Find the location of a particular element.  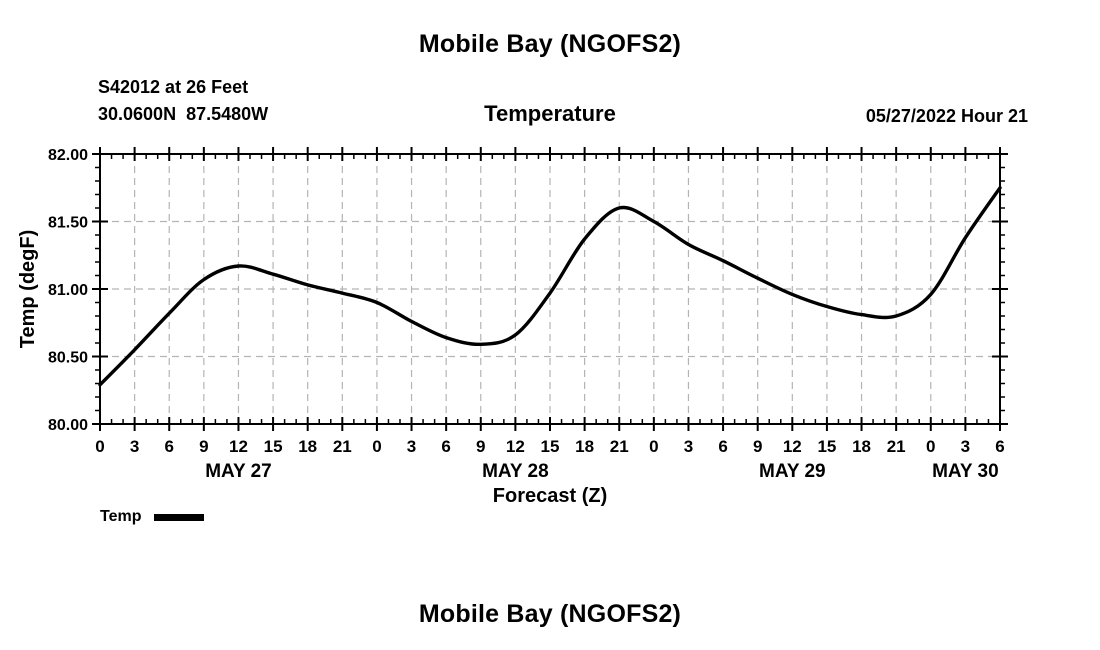

x-day-label: MAY 27 is located at coordinates (238, 471).